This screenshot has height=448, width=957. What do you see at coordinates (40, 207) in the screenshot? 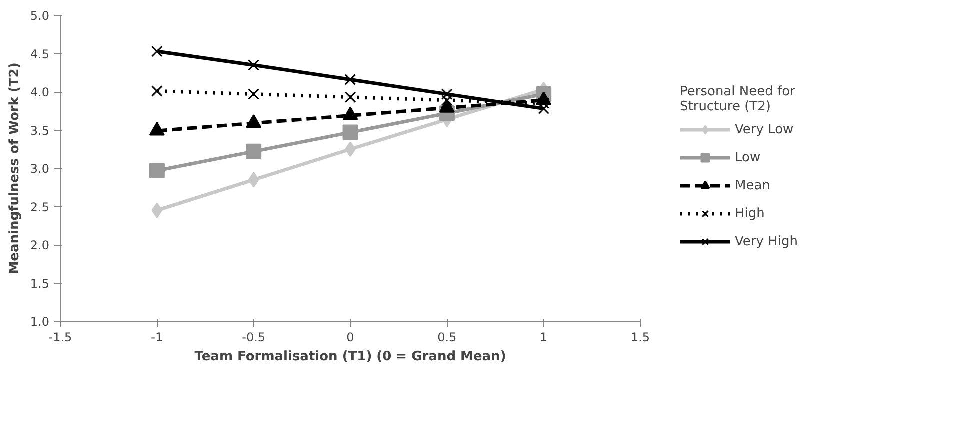
I see `y-tick-label: 2.5` at bounding box center [40, 207].